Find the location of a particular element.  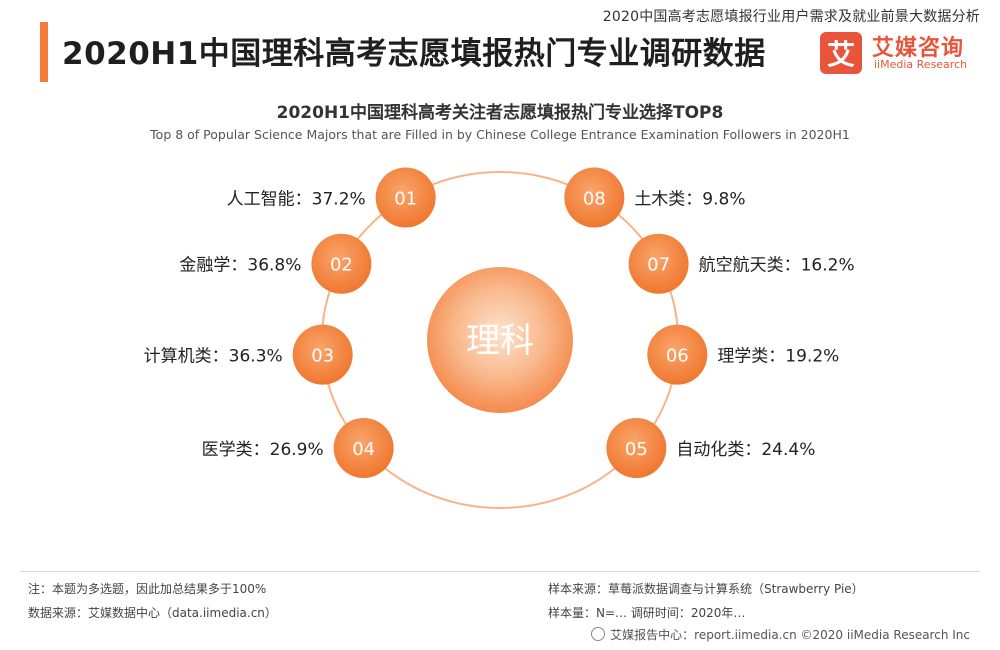

rank-number: 03 is located at coordinates (322, 356).